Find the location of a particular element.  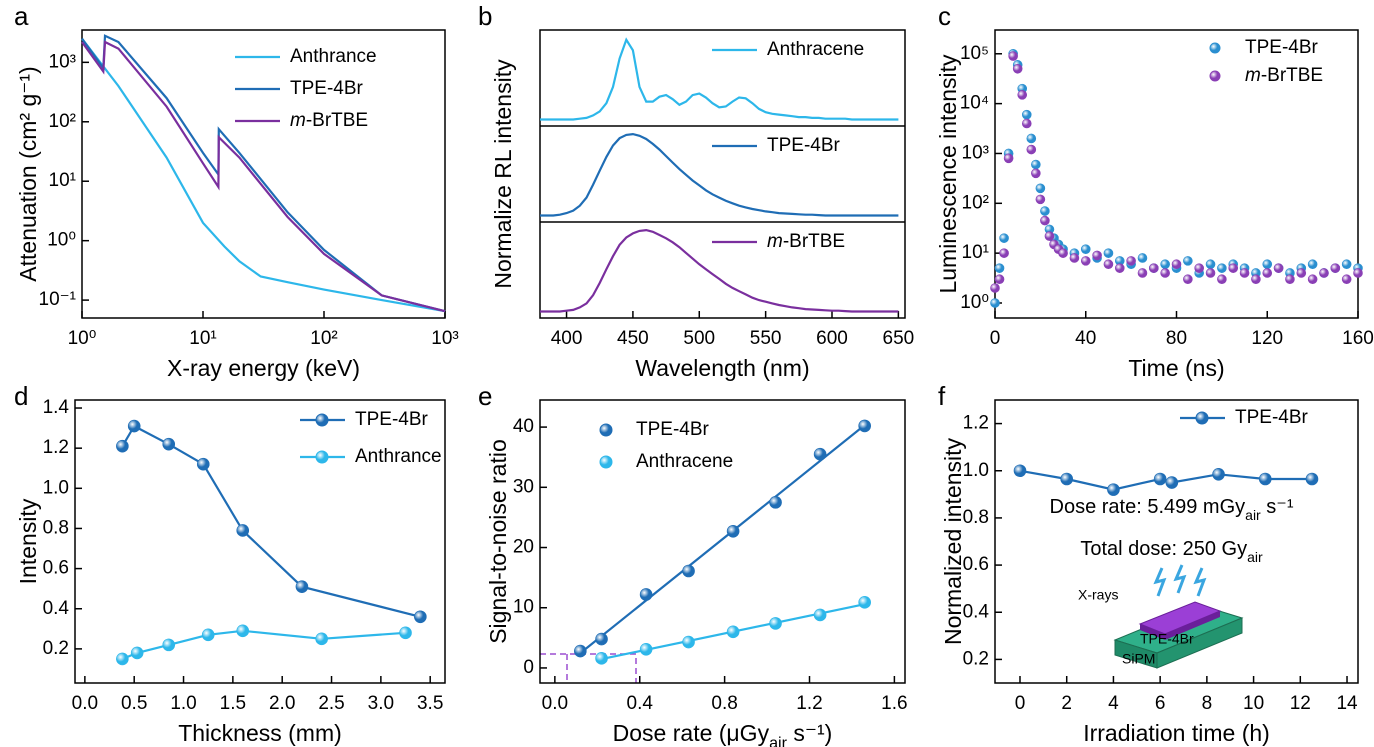

x-tick-label: 0.4 is located at coordinates (640, 703).